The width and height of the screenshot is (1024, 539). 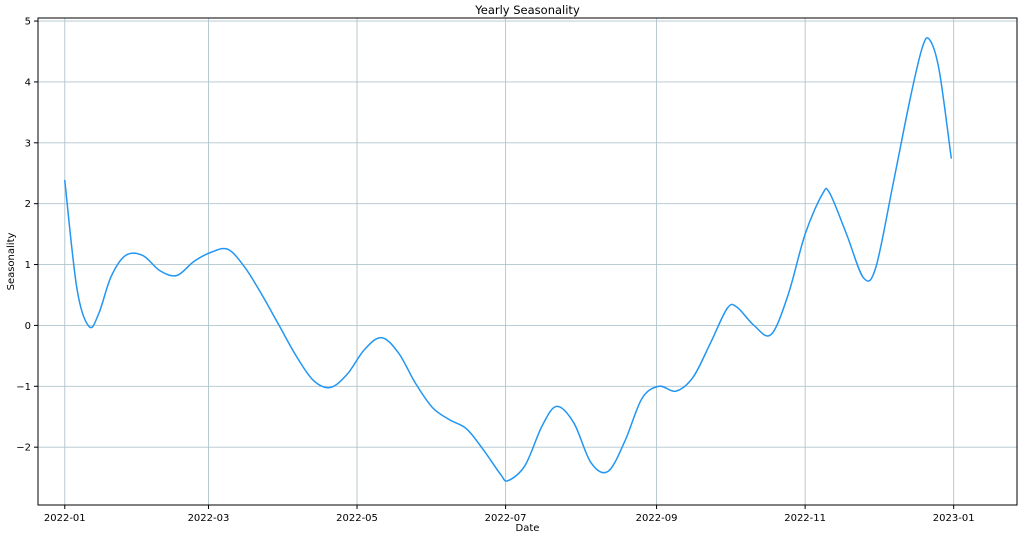 I want to click on x-tick-label: 2022-03, so click(x=209, y=518).